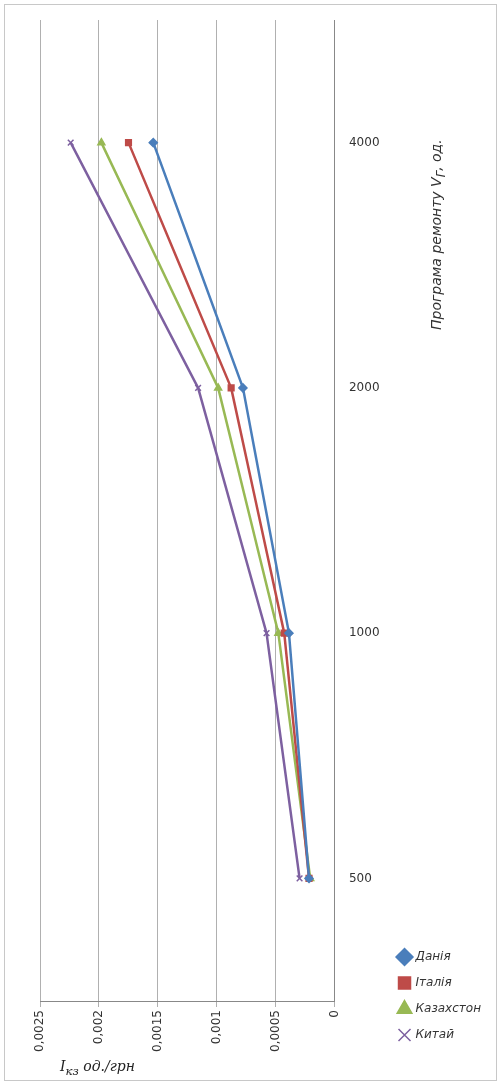 The width and height of the screenshot is (501, 1085). Describe the element at coordinates (216, 1027) in the screenshot. I see `x-tick-label: 0,001` at that location.